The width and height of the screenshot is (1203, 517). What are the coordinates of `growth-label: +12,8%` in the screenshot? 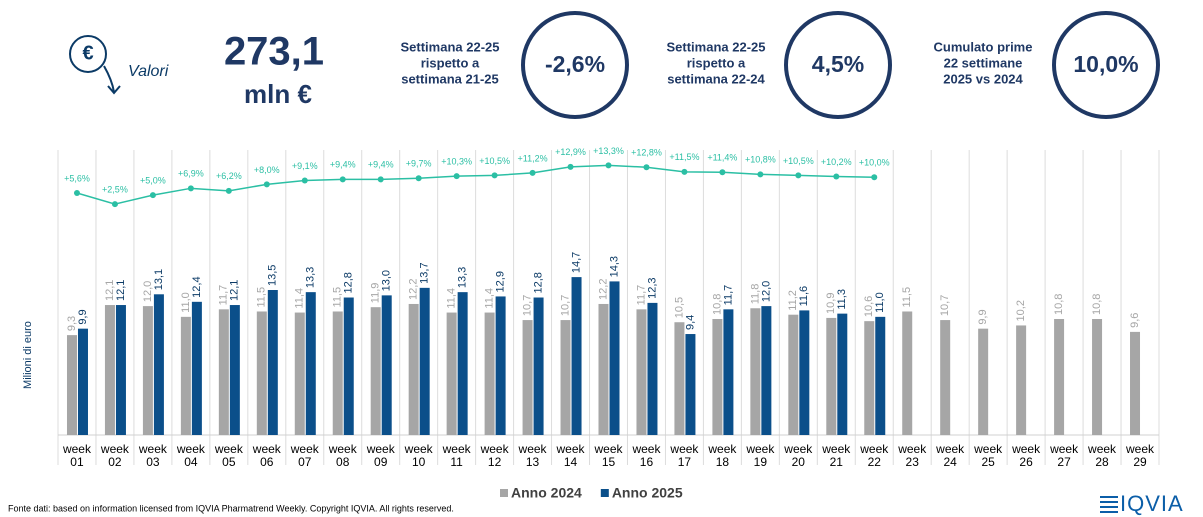 It's located at (646, 153).